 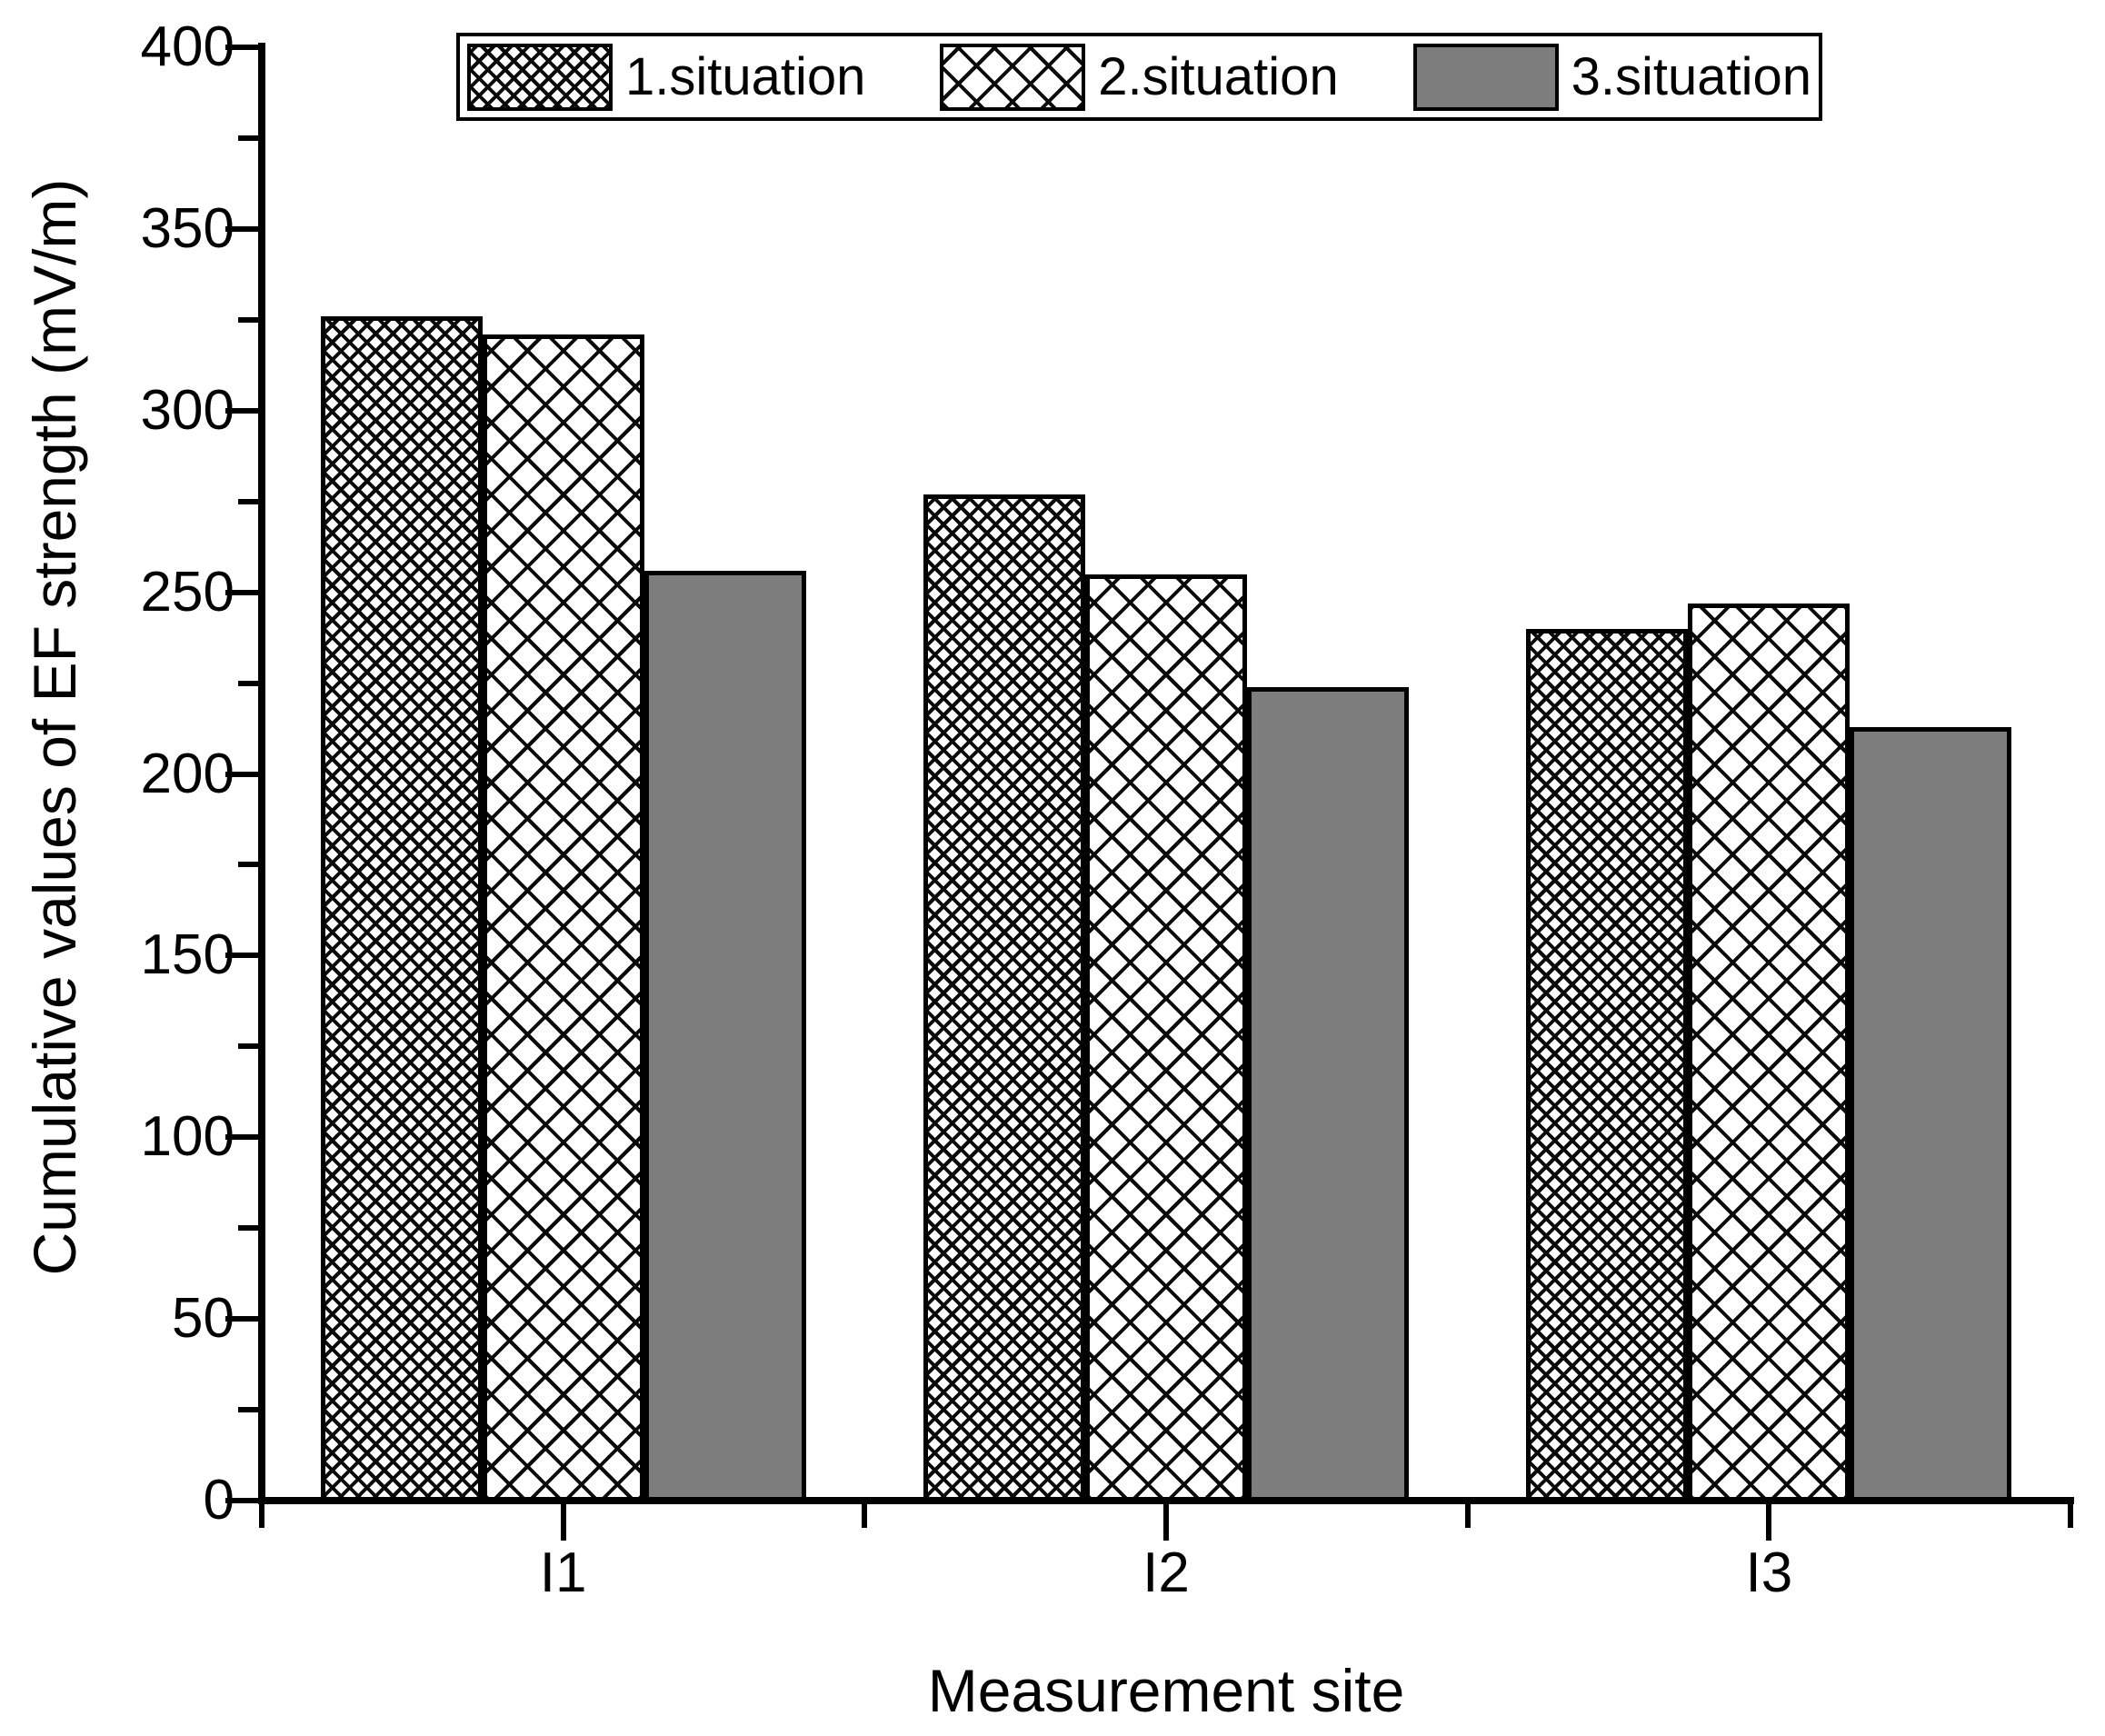 What do you see at coordinates (563, 1572) in the screenshot?
I see `x-tick-label: I1` at bounding box center [563, 1572].